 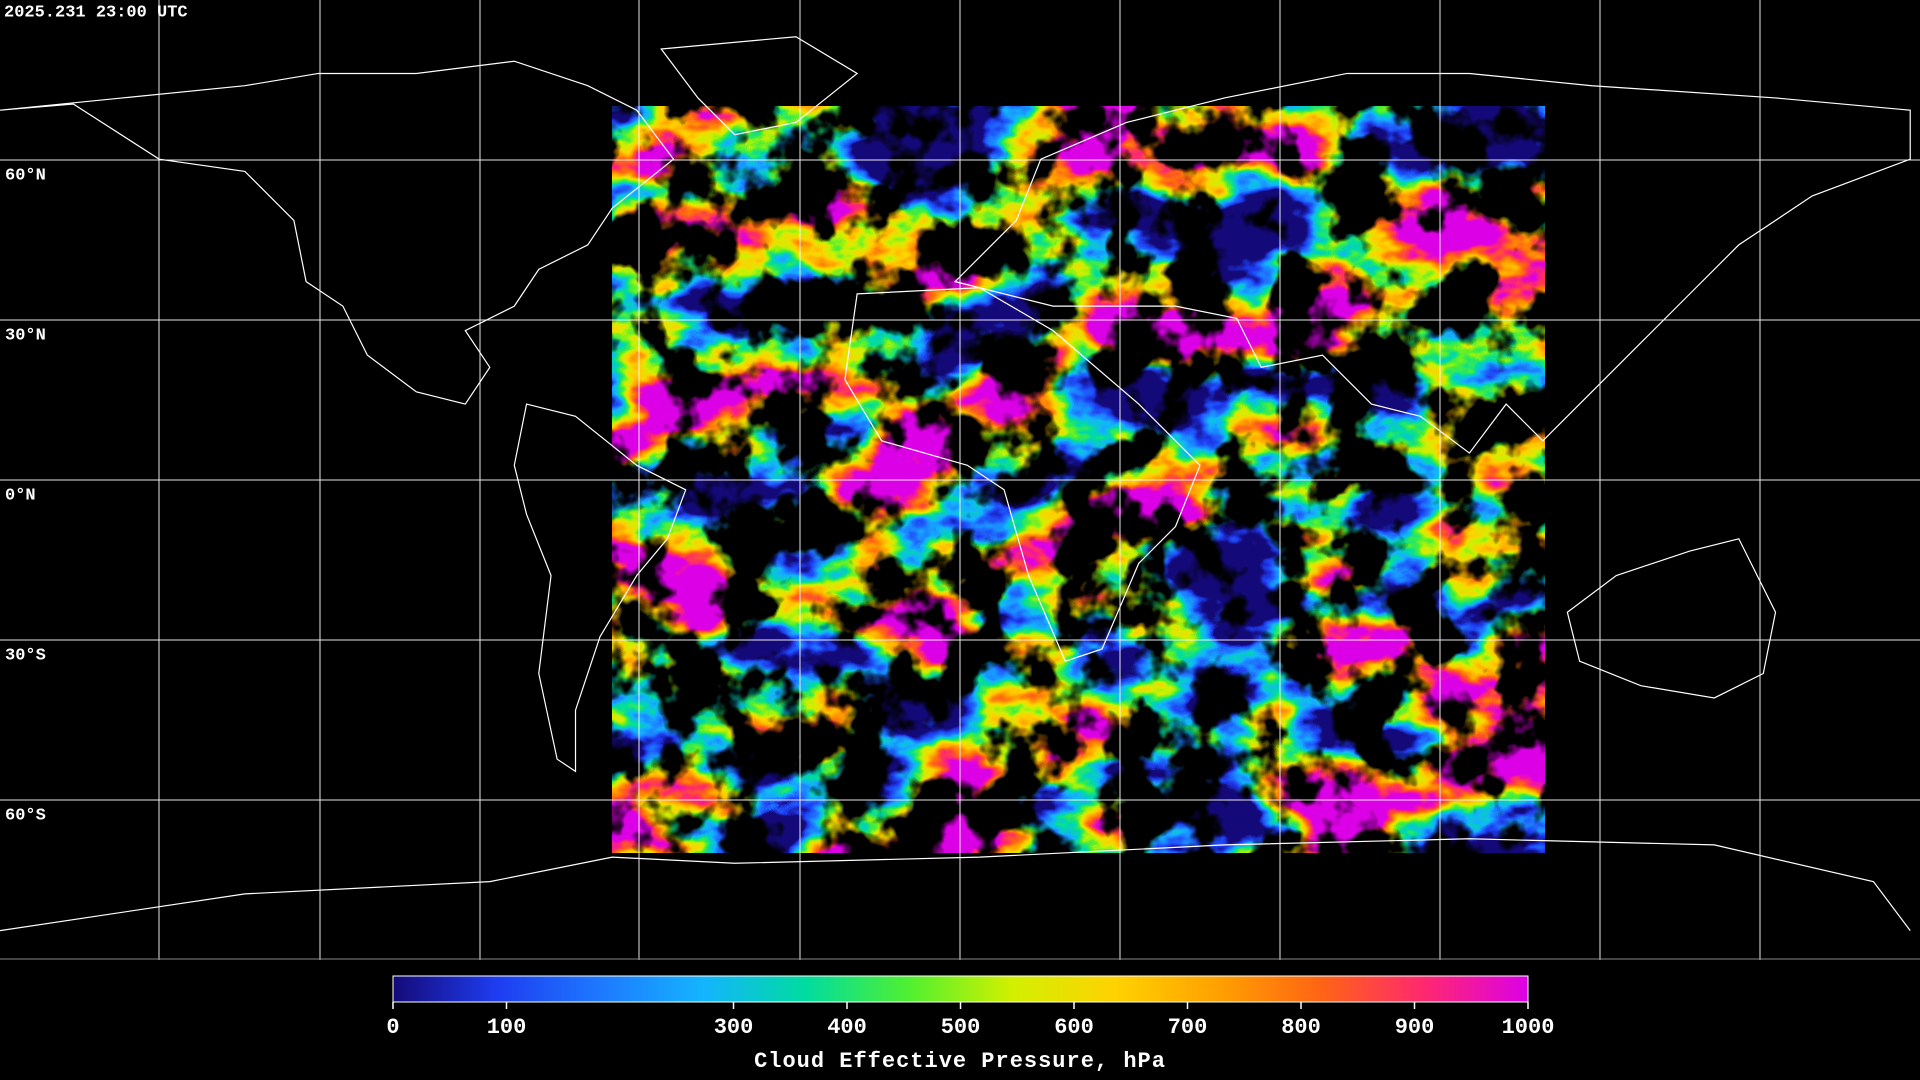 I want to click on colorbar-tick-label: 1000, so click(x=1528, y=1027).